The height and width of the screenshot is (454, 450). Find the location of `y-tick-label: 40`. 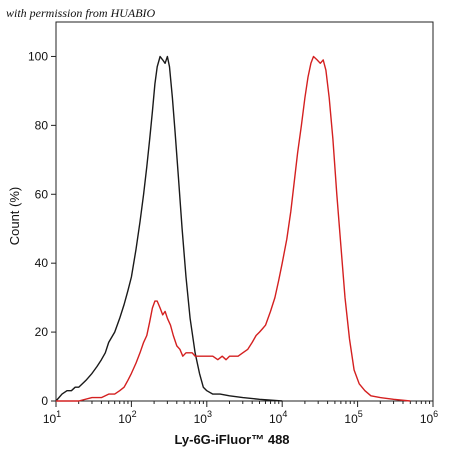

y-tick-label: 40 is located at coordinates (42, 263).